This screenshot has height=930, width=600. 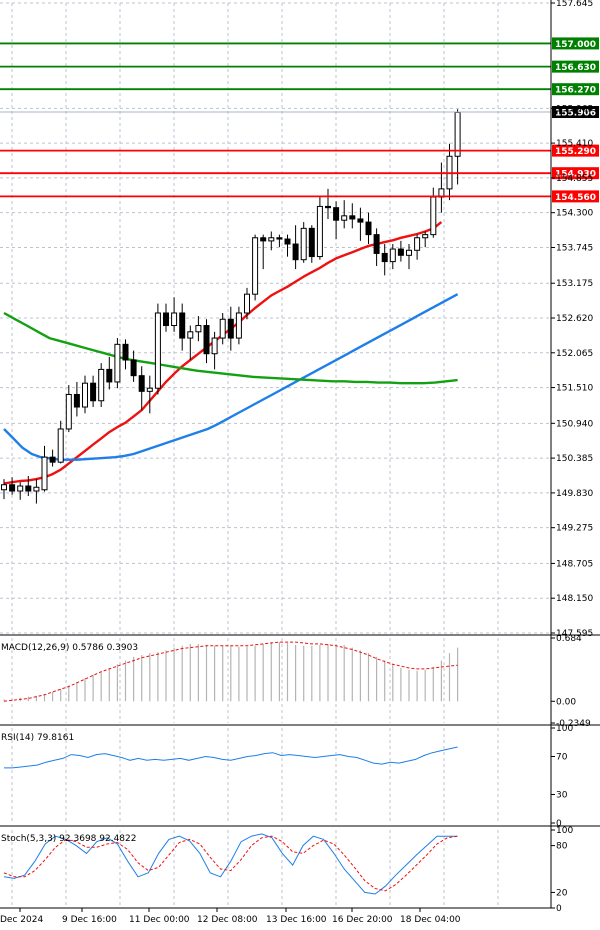 I want to click on price-level-label: 155.290, so click(x=575, y=152).